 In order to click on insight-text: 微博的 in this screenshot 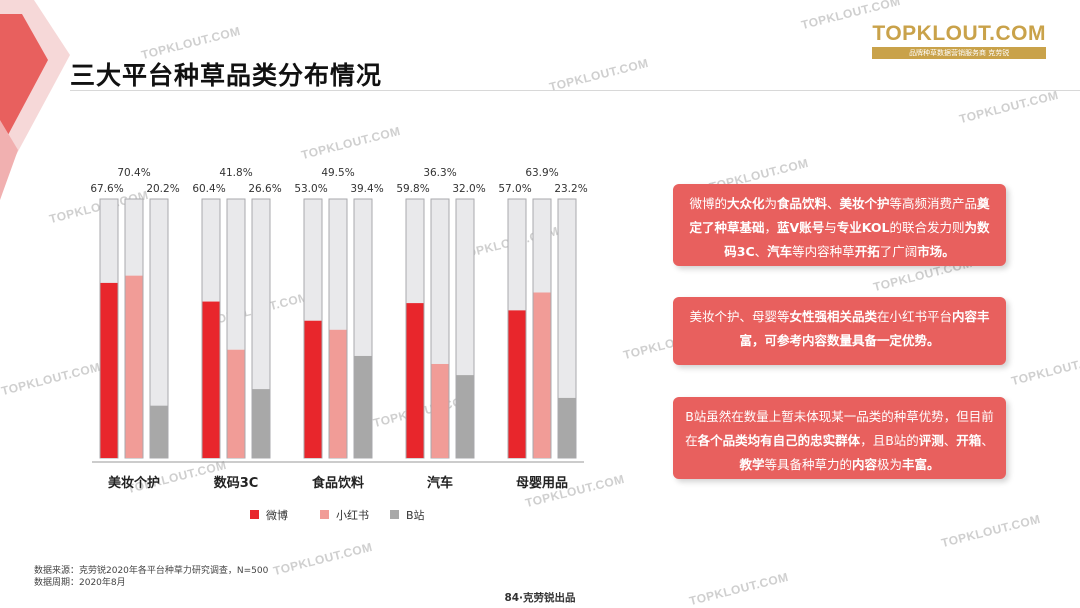, I will do `click(708, 203)`.